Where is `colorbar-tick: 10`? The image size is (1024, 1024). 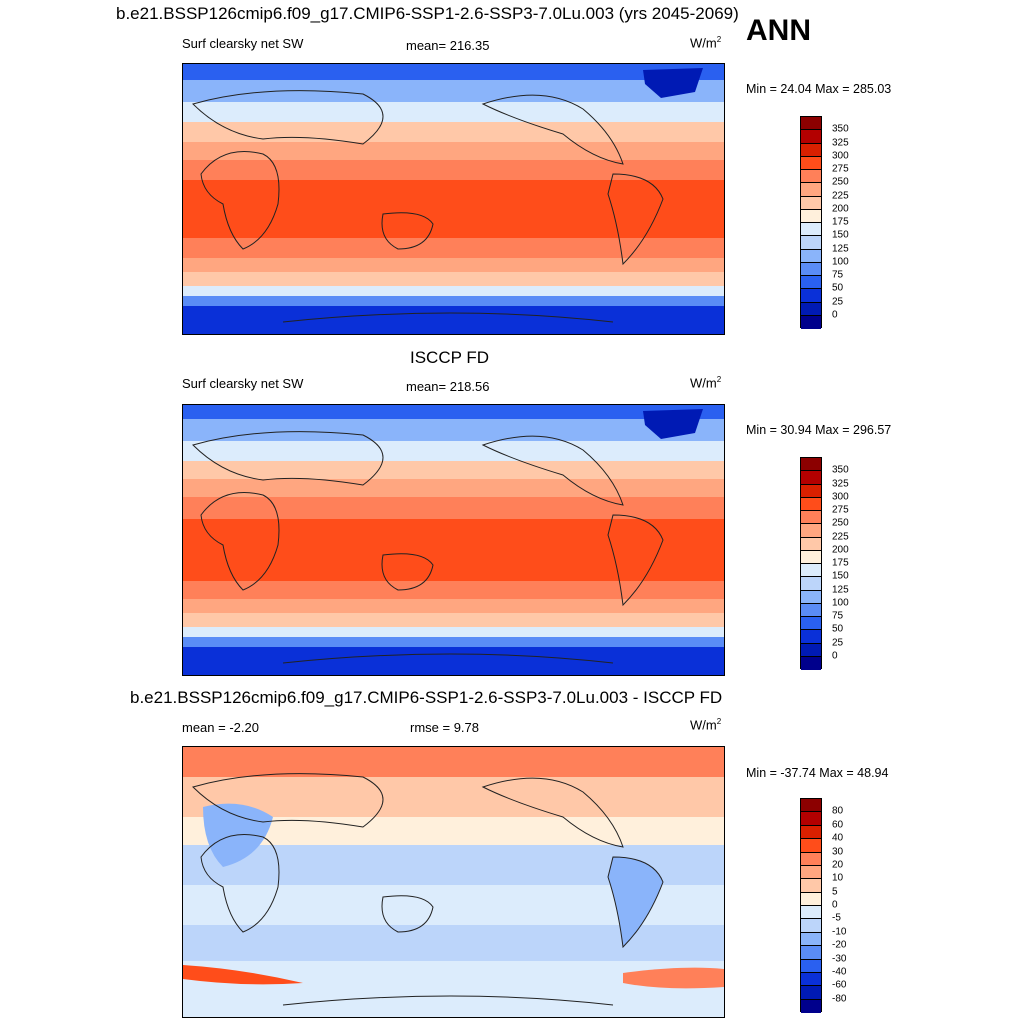
colorbar-tick: 10 is located at coordinates (838, 878).